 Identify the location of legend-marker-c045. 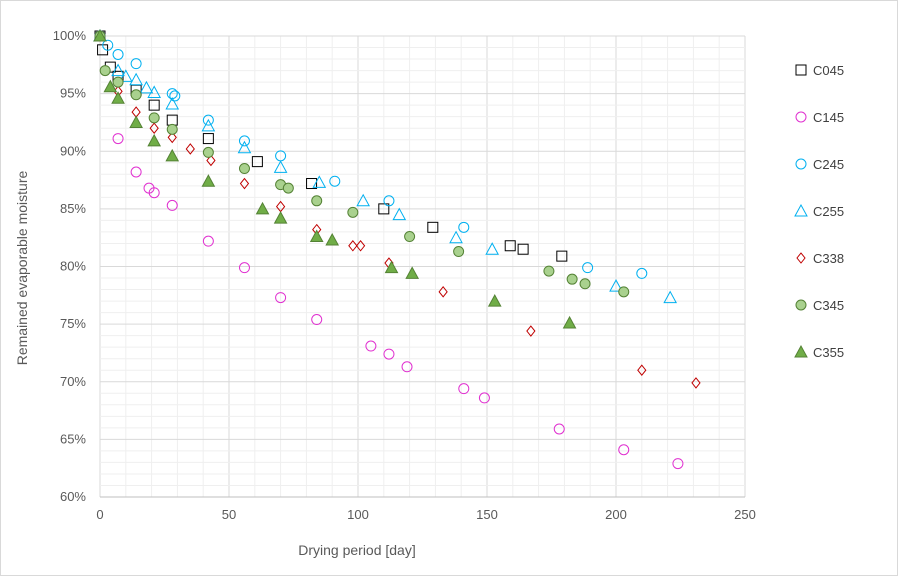
(801, 70).